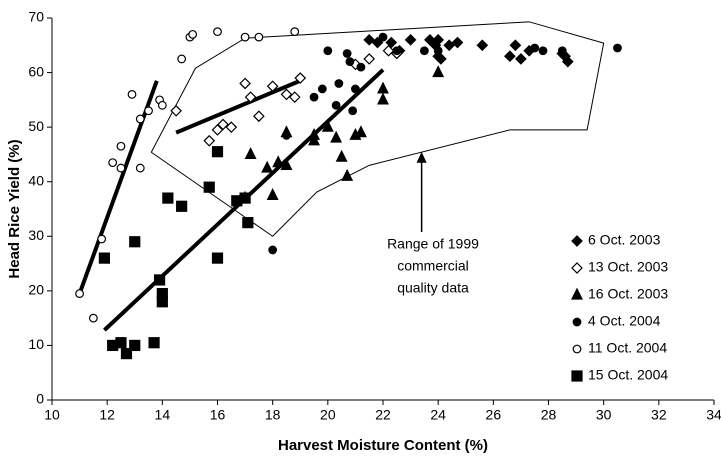 This screenshot has height=459, width=721. Describe the element at coordinates (238, 106) in the screenshot. I see `trend-line` at that location.